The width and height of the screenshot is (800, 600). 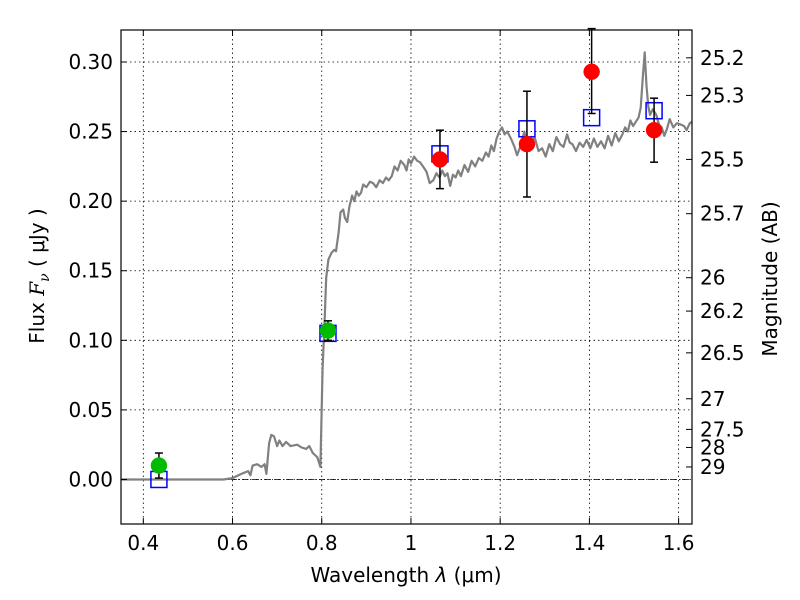 I want to click on right-tick-label: 26.2, so click(x=722, y=311).